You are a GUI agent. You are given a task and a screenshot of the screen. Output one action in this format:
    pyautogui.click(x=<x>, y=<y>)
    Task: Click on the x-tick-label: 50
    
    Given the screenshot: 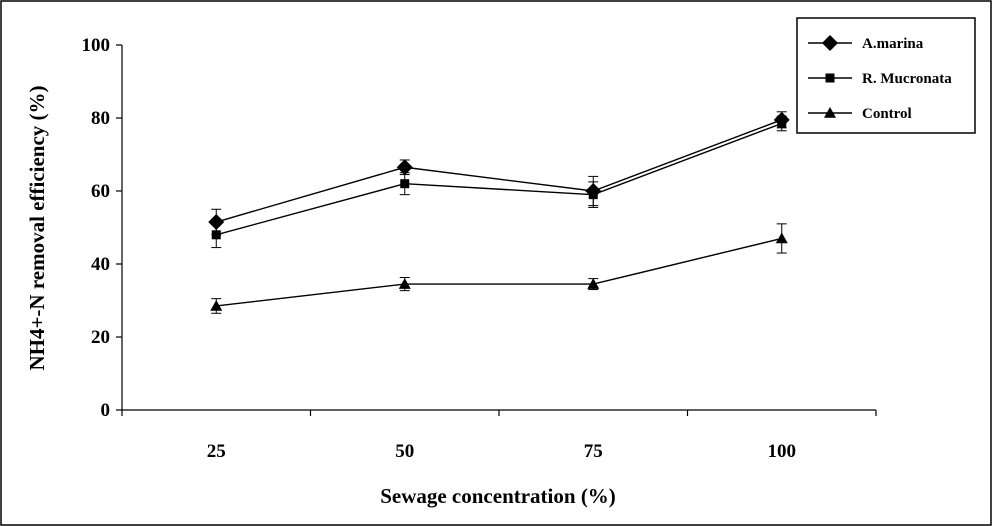 What is the action you would take?
    pyautogui.click(x=404, y=451)
    